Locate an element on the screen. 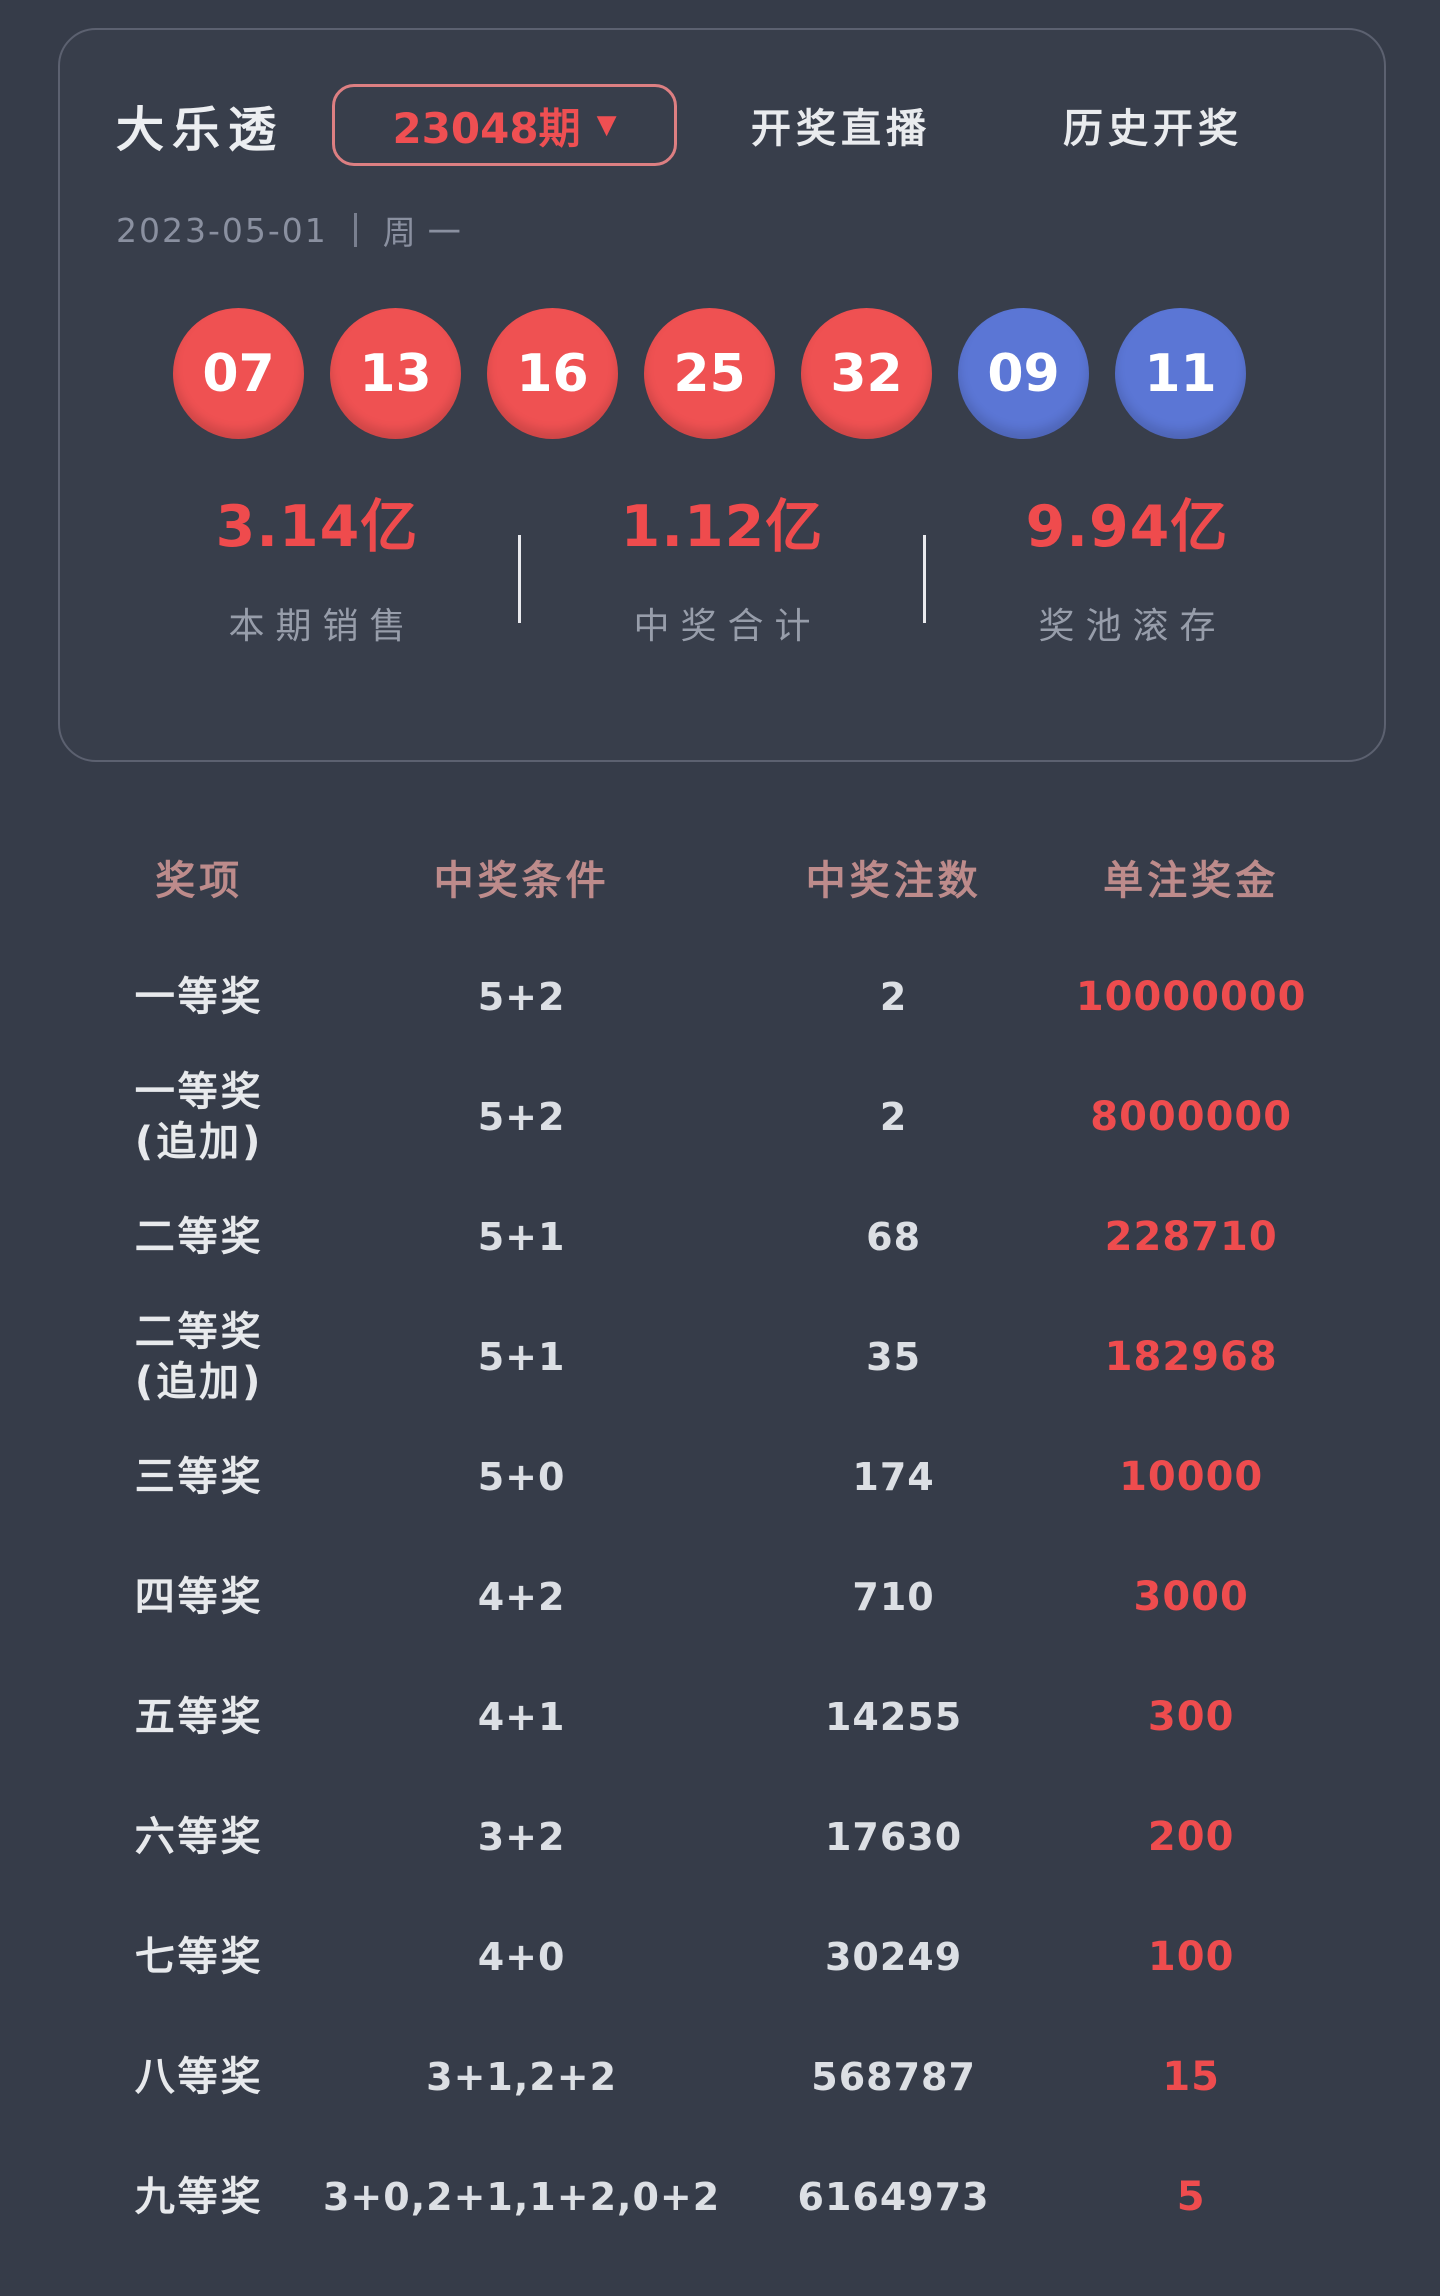 The height and width of the screenshot is (2296, 1440). stat-winnings: 1.12亿 中奖合计 is located at coordinates (722, 565).